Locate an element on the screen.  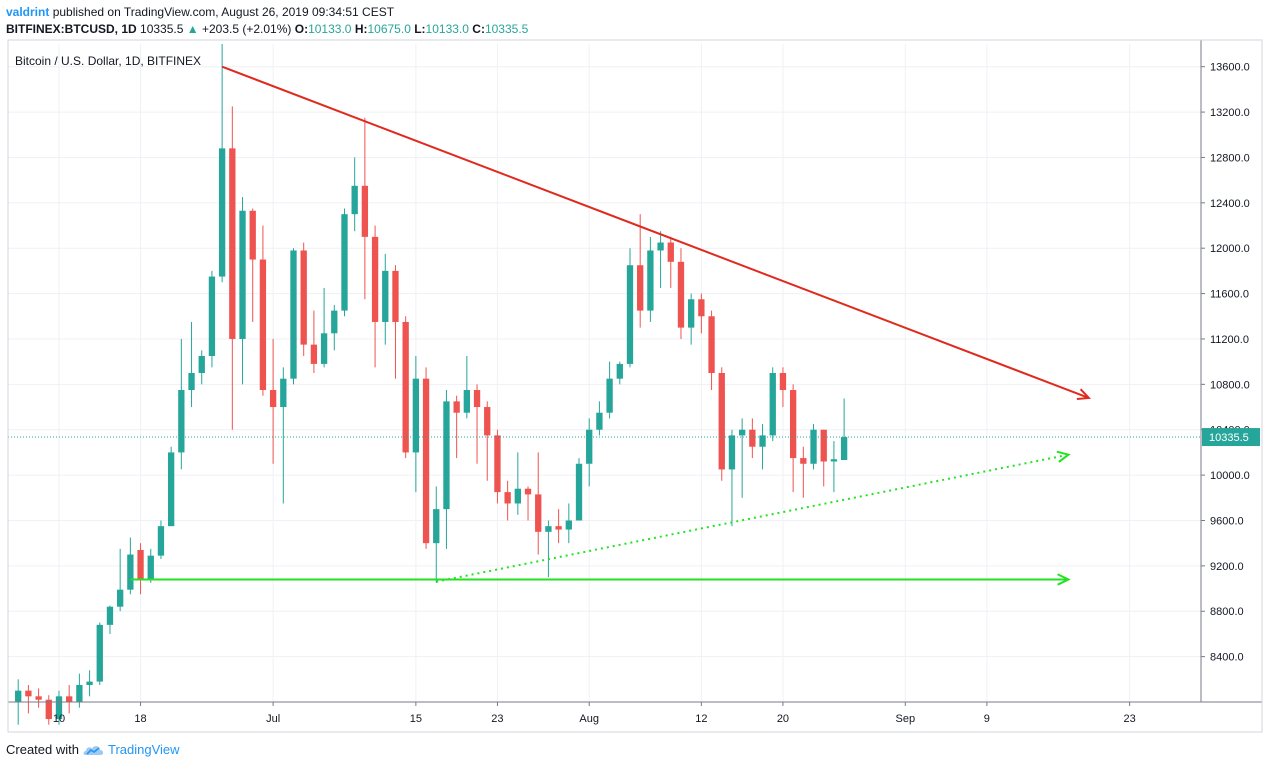
price-tick-label: 12400.0 is located at coordinates (1230, 204).